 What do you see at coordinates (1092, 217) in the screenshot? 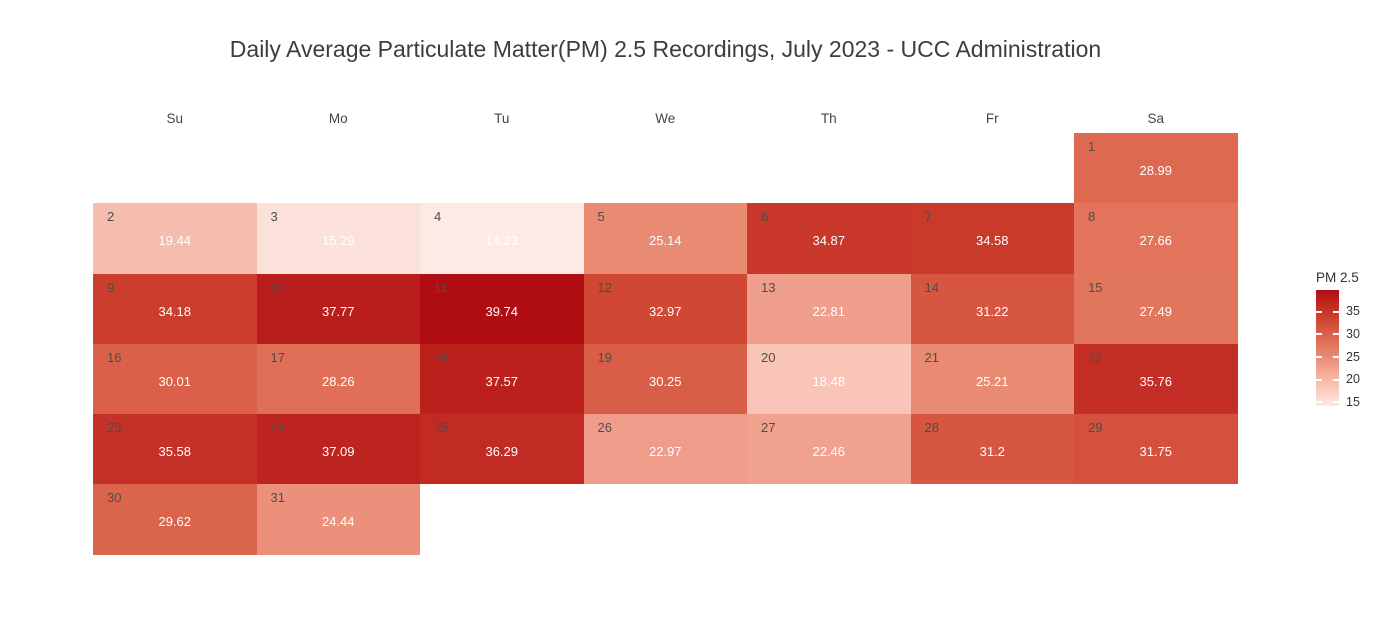
I see `day-number: 8` at bounding box center [1092, 217].